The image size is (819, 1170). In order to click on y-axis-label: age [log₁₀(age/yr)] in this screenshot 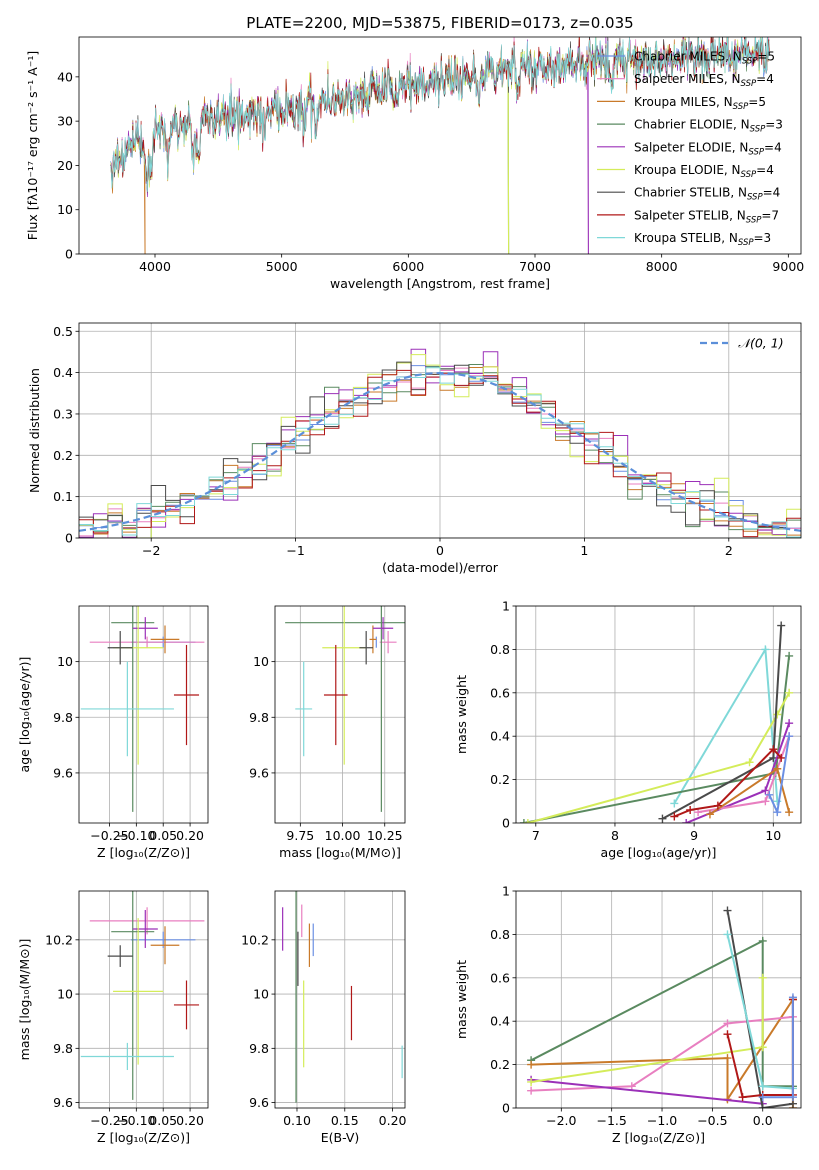, I will do `click(24, 715)`.